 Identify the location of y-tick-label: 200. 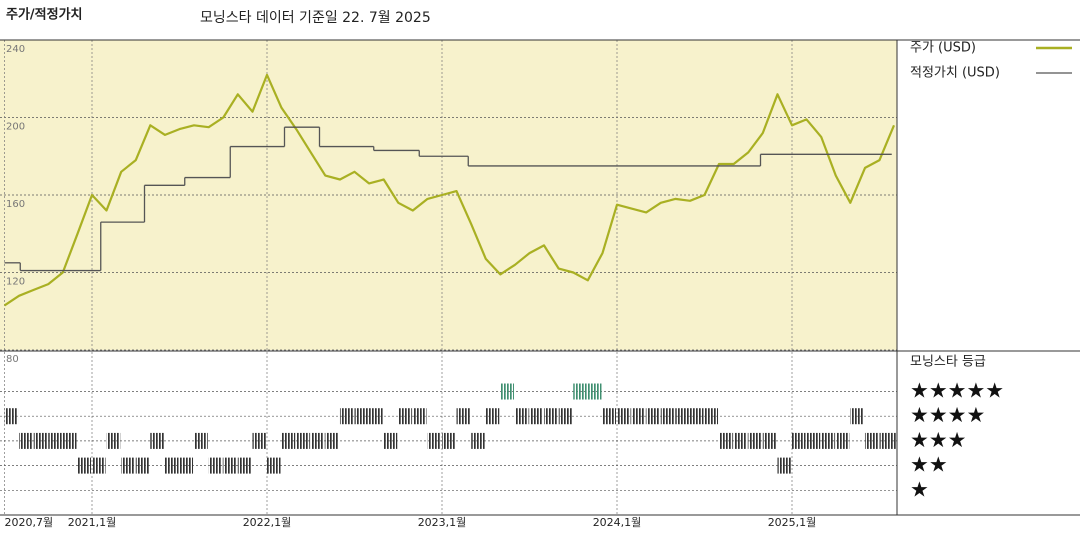
(15, 127).